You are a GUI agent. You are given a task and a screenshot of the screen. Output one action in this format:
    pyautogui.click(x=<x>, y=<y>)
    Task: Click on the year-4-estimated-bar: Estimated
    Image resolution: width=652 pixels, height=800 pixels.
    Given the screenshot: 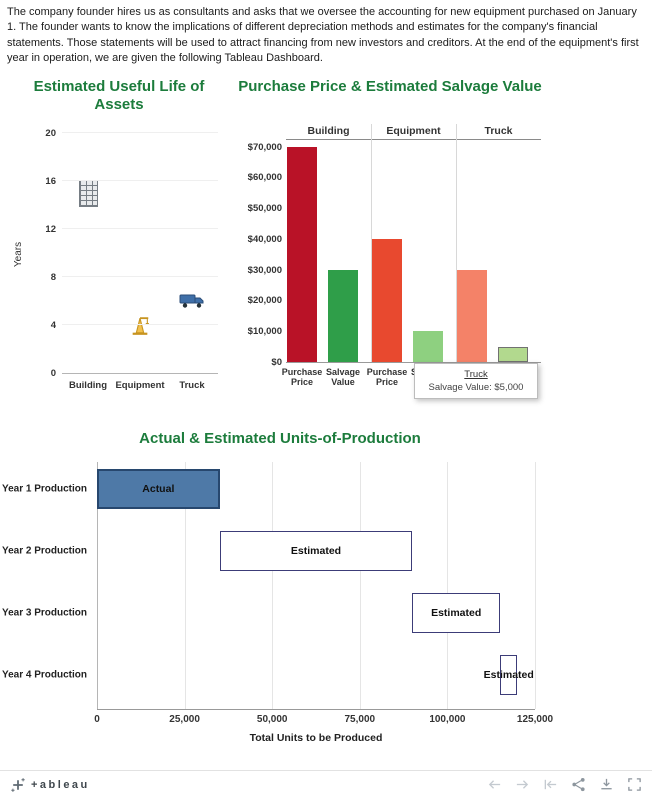 What is the action you would take?
    pyautogui.click(x=509, y=675)
    